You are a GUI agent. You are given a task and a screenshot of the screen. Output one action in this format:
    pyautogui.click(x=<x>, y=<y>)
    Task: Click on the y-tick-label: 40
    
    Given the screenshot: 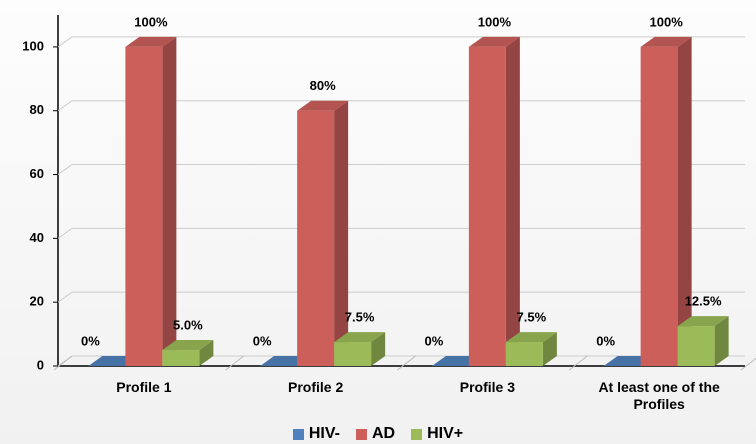 What is the action you would take?
    pyautogui.click(x=37, y=237)
    